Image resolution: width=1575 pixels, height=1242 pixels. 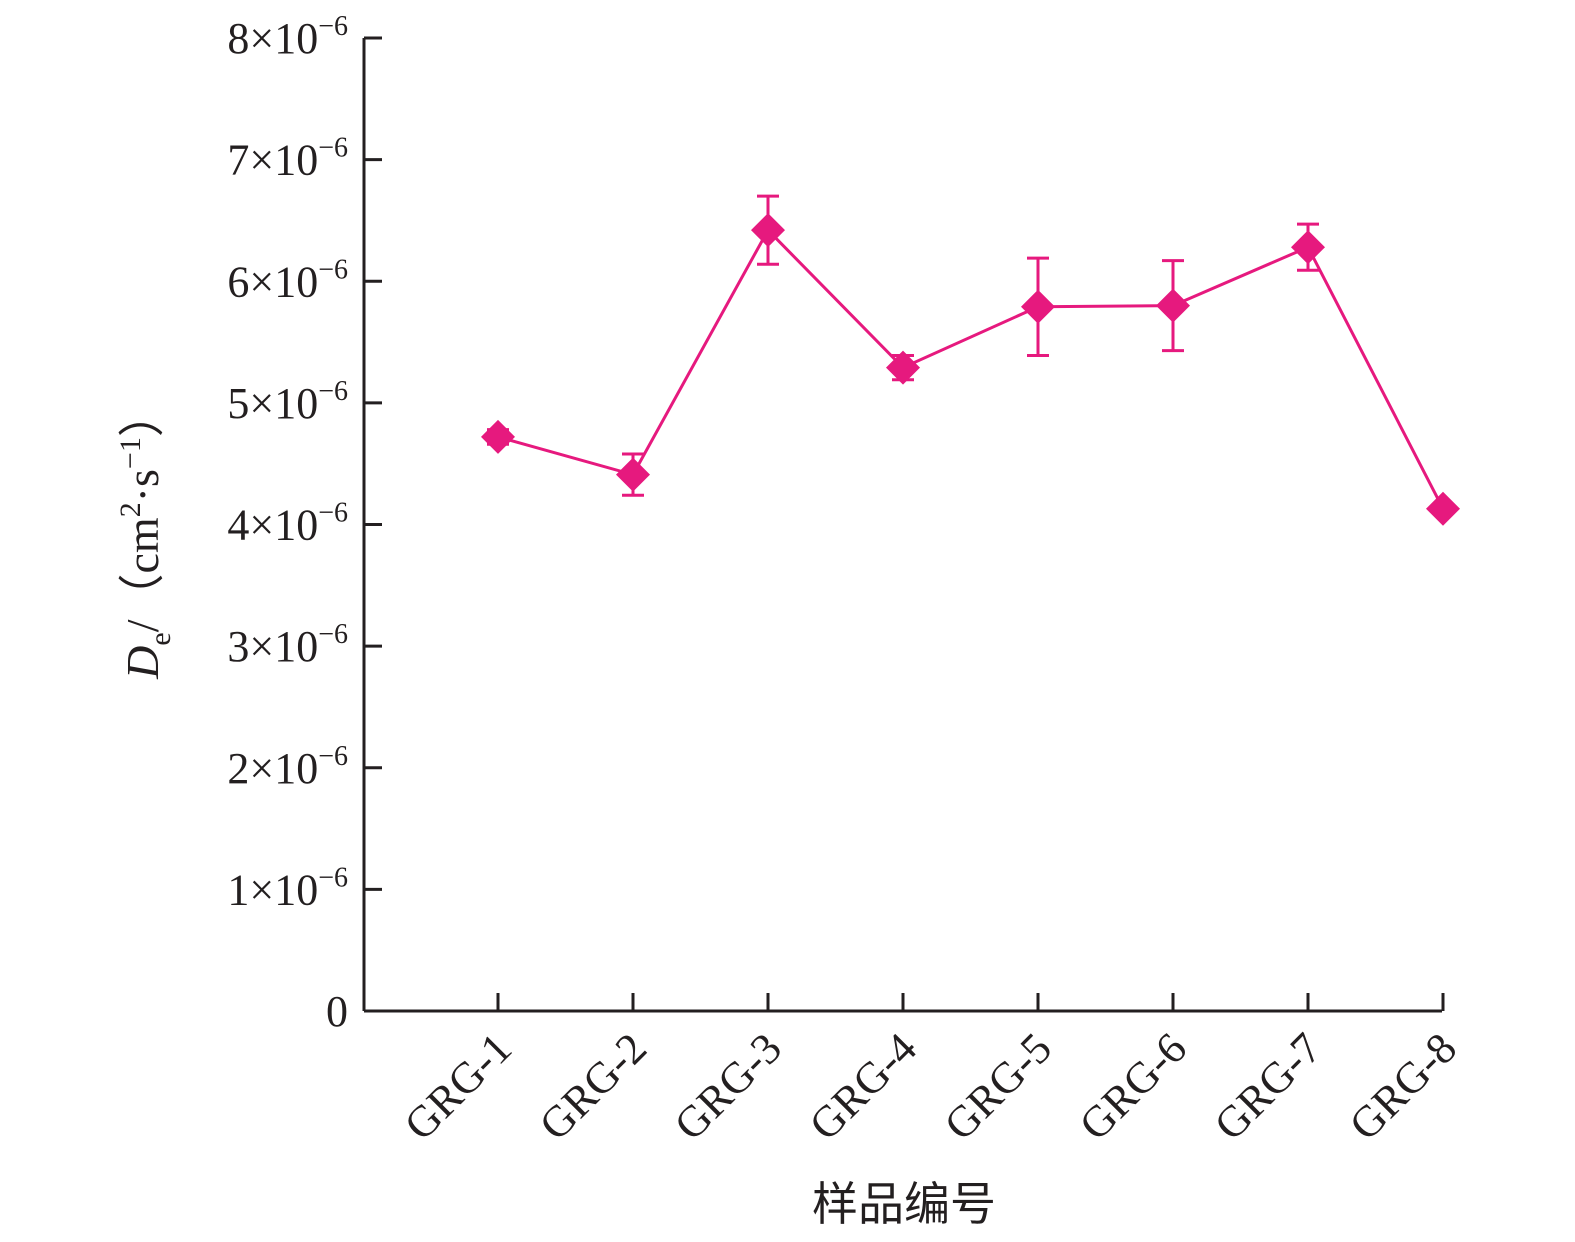 What do you see at coordinates (333, 269) in the screenshot?
I see `y-tick-exponent-6: −6` at bounding box center [333, 269].